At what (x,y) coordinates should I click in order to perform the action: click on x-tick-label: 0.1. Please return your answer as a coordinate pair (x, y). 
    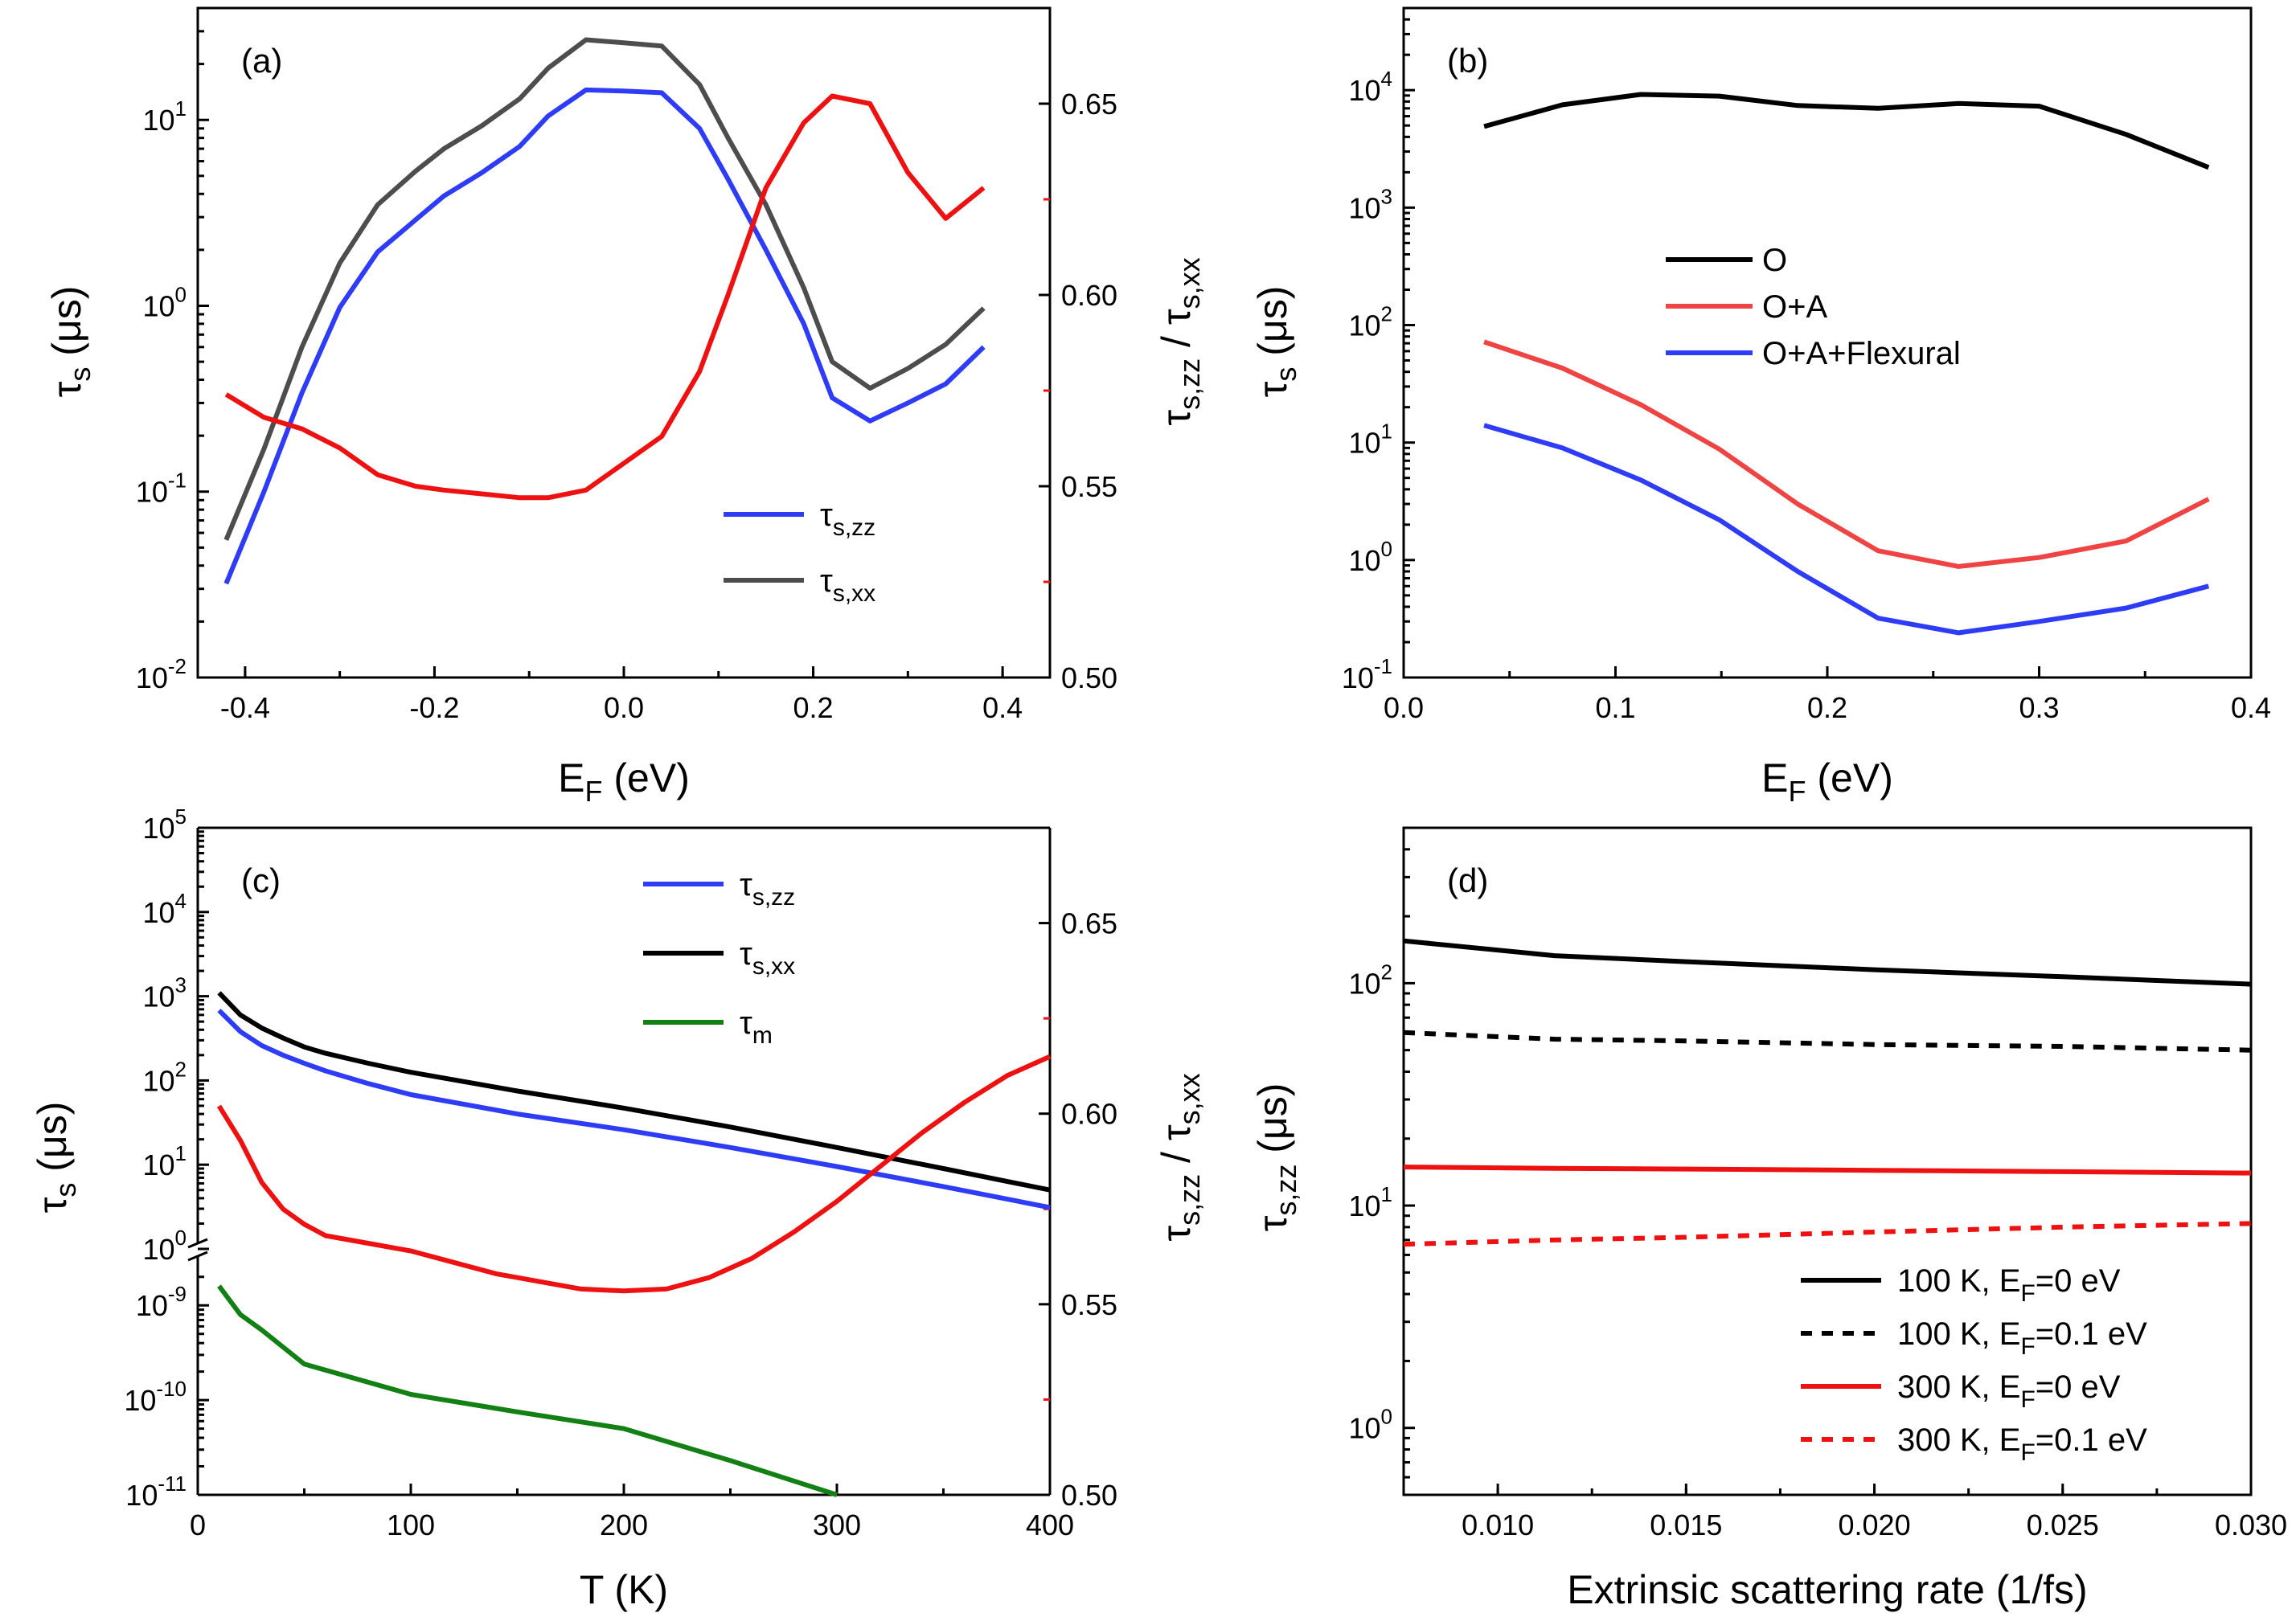
    Looking at the image, I should click on (1615, 707).